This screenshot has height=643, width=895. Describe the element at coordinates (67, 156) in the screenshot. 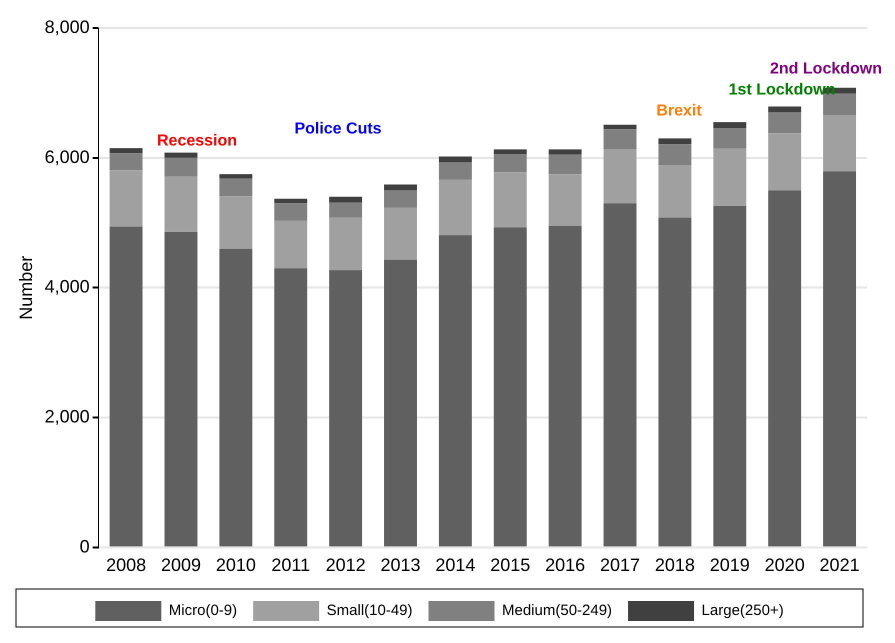

I see `y-tick-label: 6,000` at that location.